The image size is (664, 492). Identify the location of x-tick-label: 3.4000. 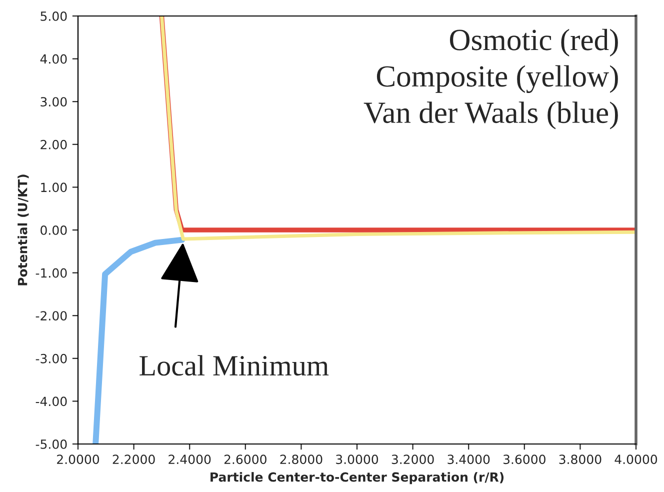
(469, 459).